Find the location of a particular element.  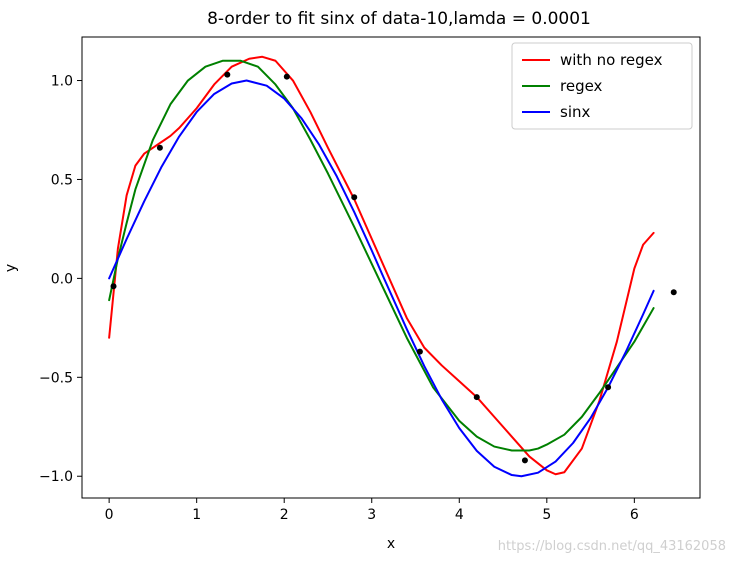

legend-box is located at coordinates (602, 86).